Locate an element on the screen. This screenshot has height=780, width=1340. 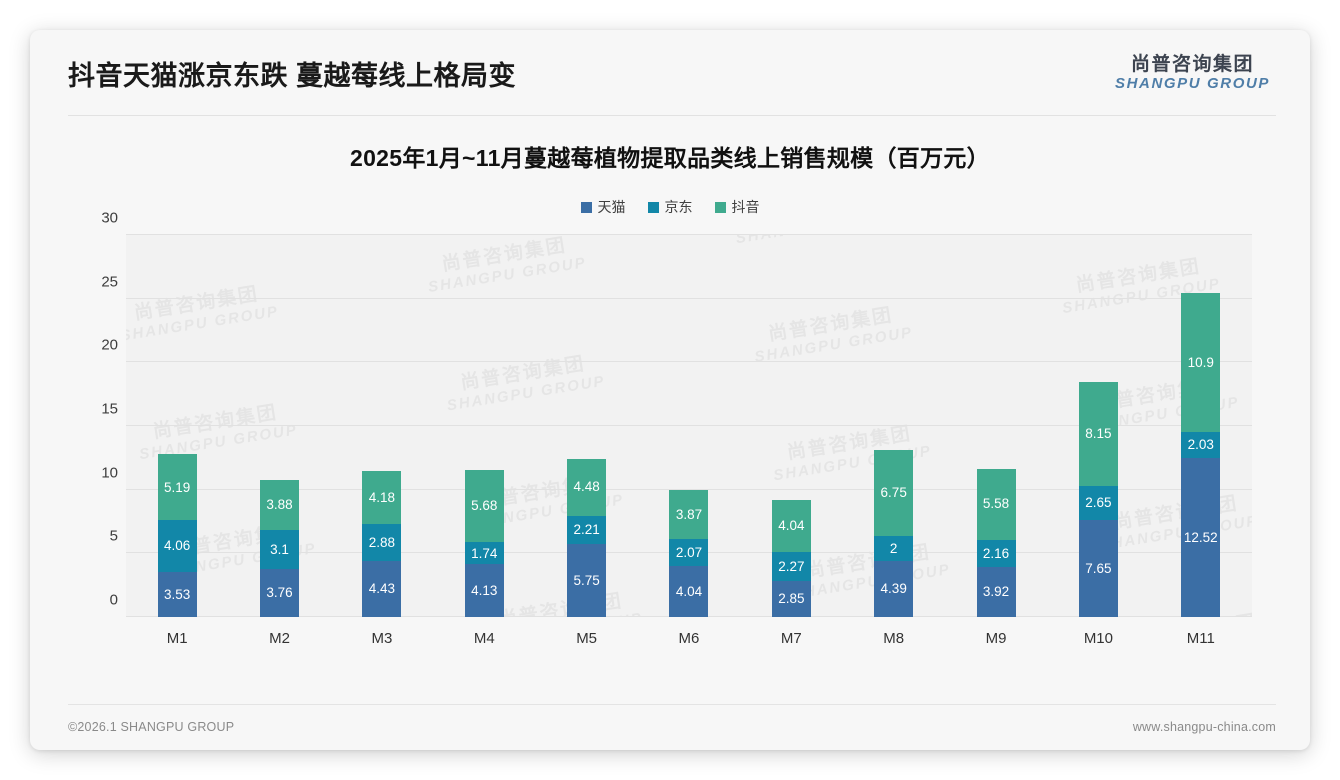
bar-segment-抖音: 5.58 is located at coordinates (996, 504).